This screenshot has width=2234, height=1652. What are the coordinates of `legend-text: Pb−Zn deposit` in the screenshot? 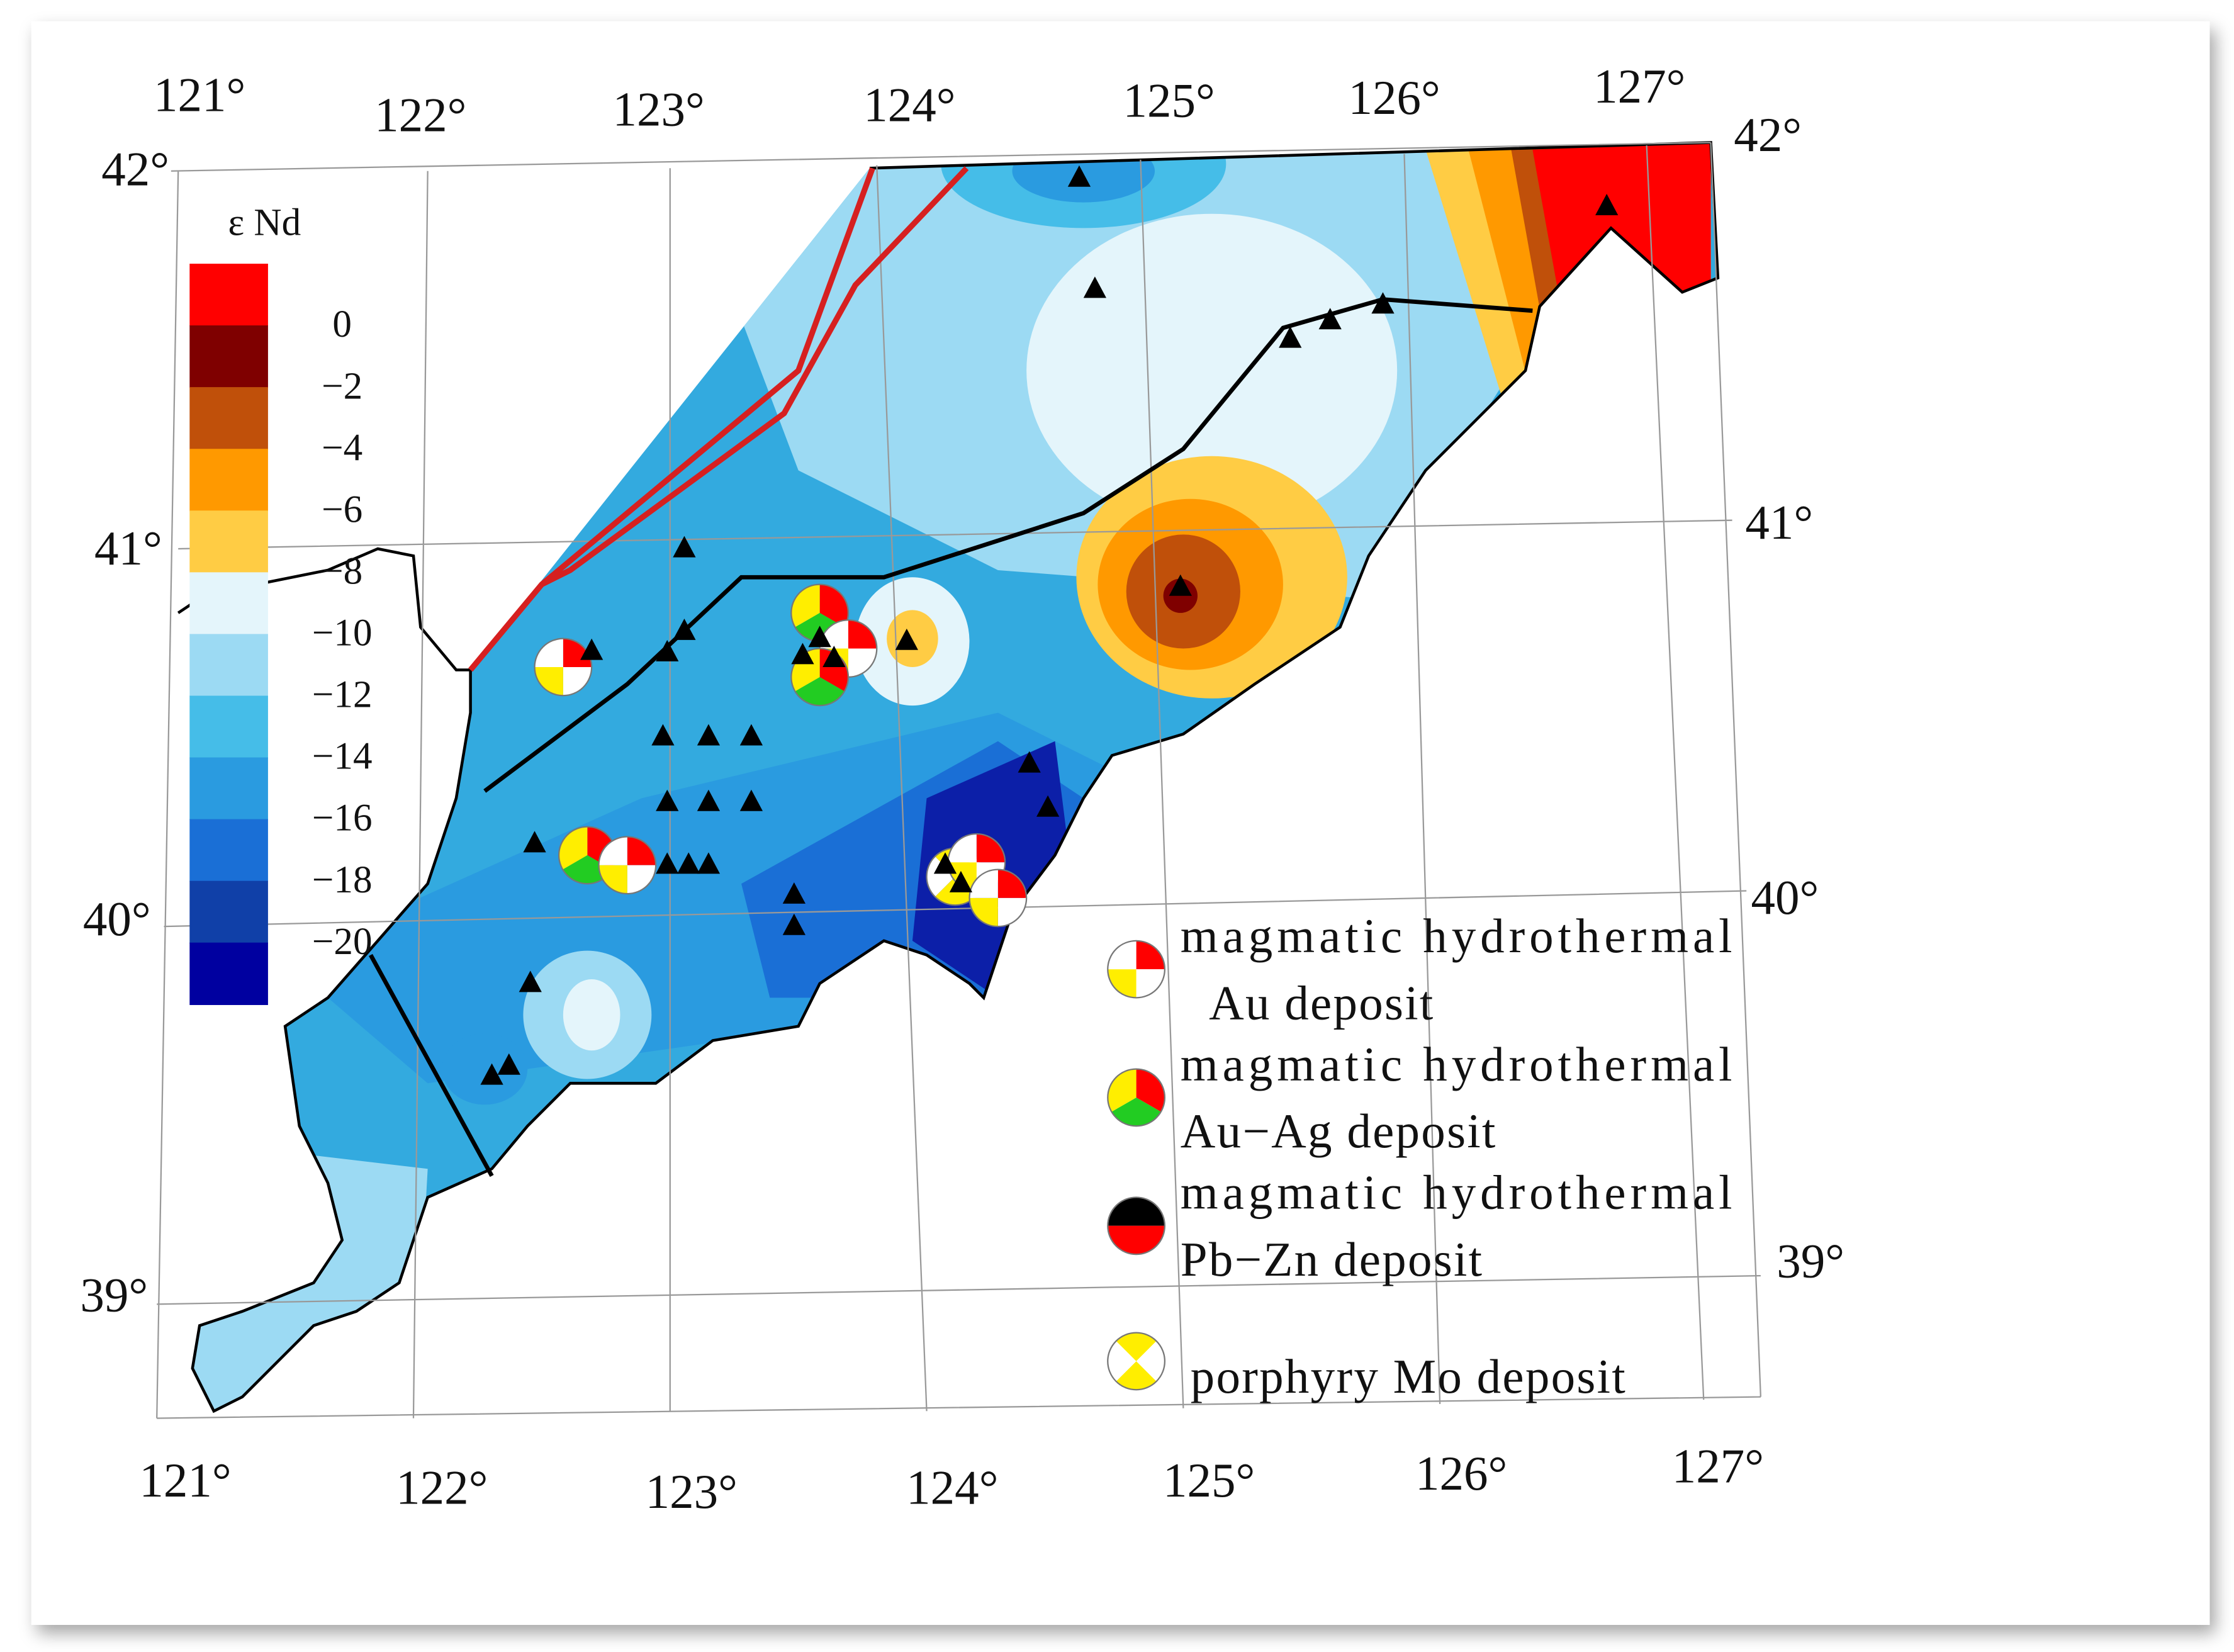 It's located at (1332, 1259).